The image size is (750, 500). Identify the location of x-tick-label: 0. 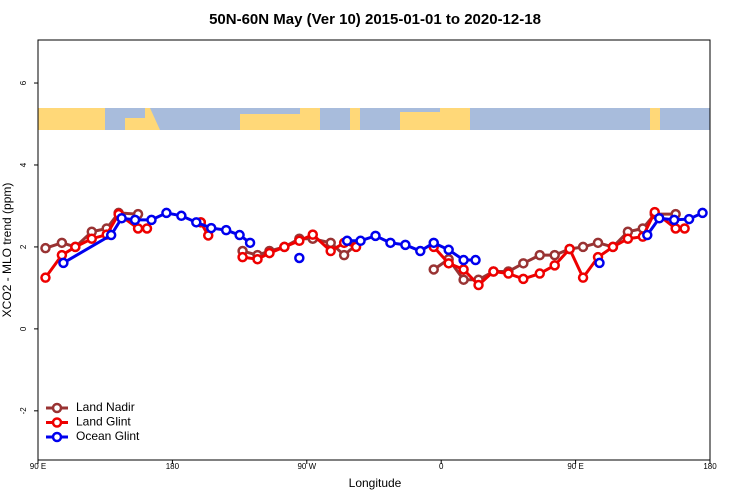
(441, 466).